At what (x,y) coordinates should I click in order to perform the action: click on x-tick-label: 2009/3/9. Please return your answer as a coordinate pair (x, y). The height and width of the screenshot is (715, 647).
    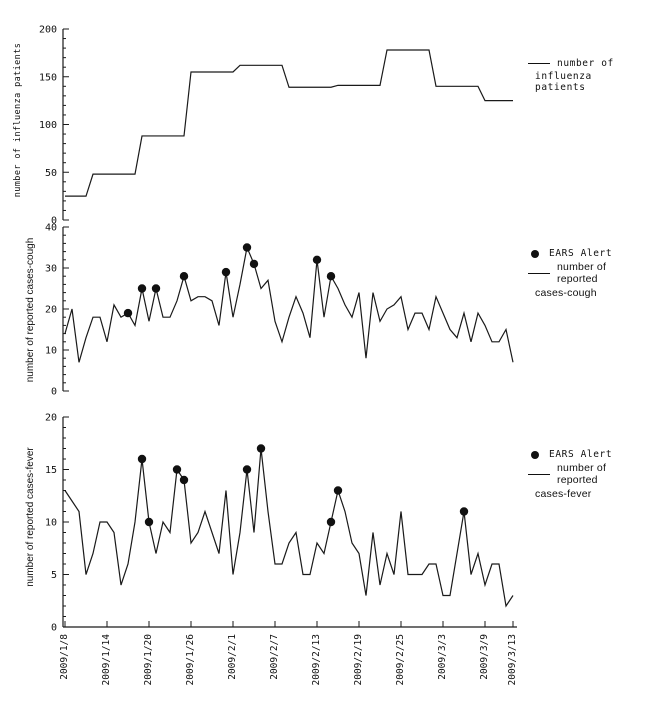
    Looking at the image, I should click on (484, 657).